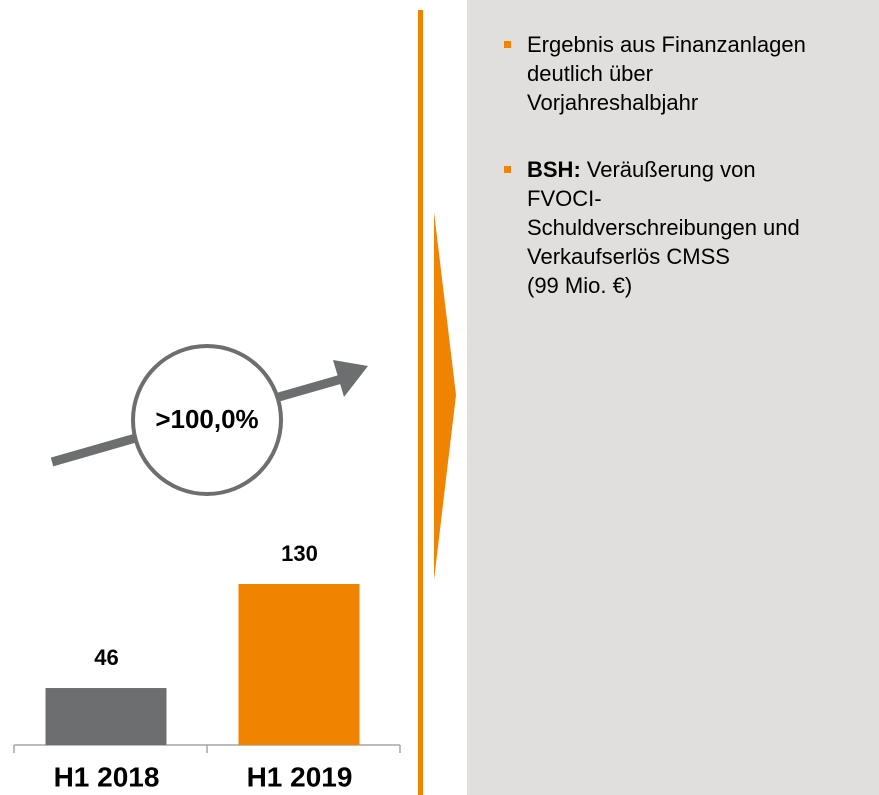  I want to click on x-tick-label: H1 2018, so click(107, 776).